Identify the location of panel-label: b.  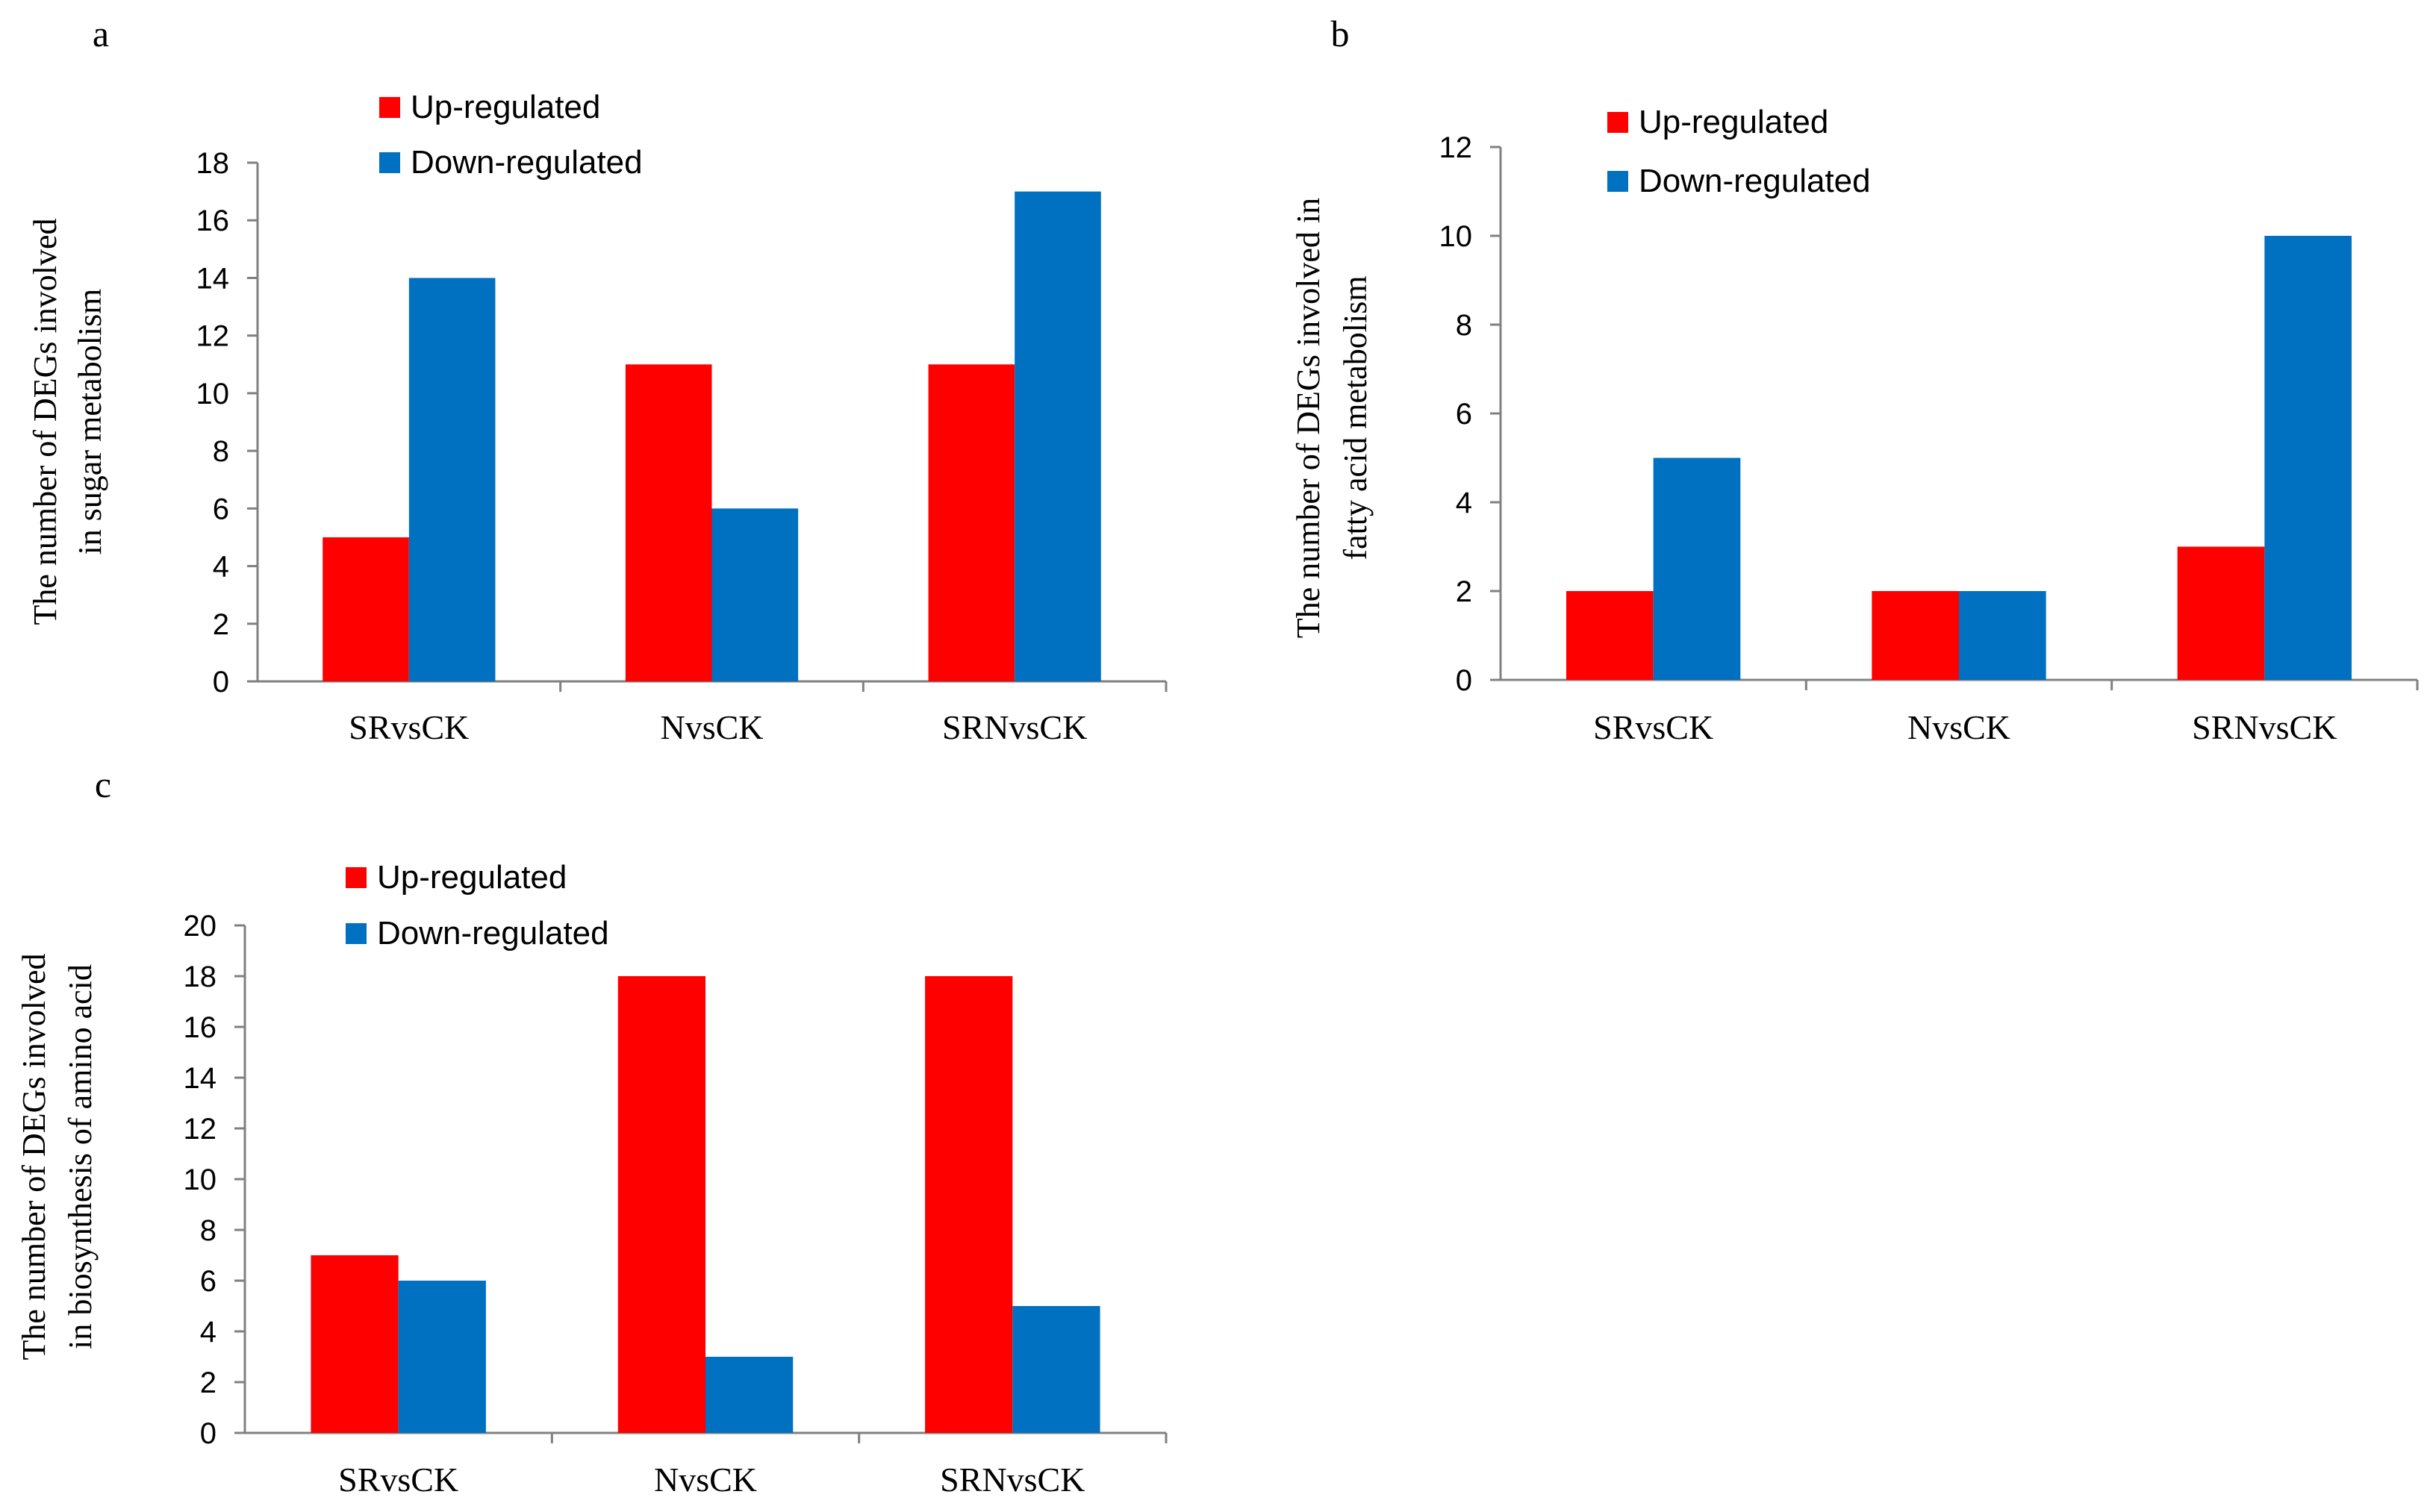
(1340, 33).